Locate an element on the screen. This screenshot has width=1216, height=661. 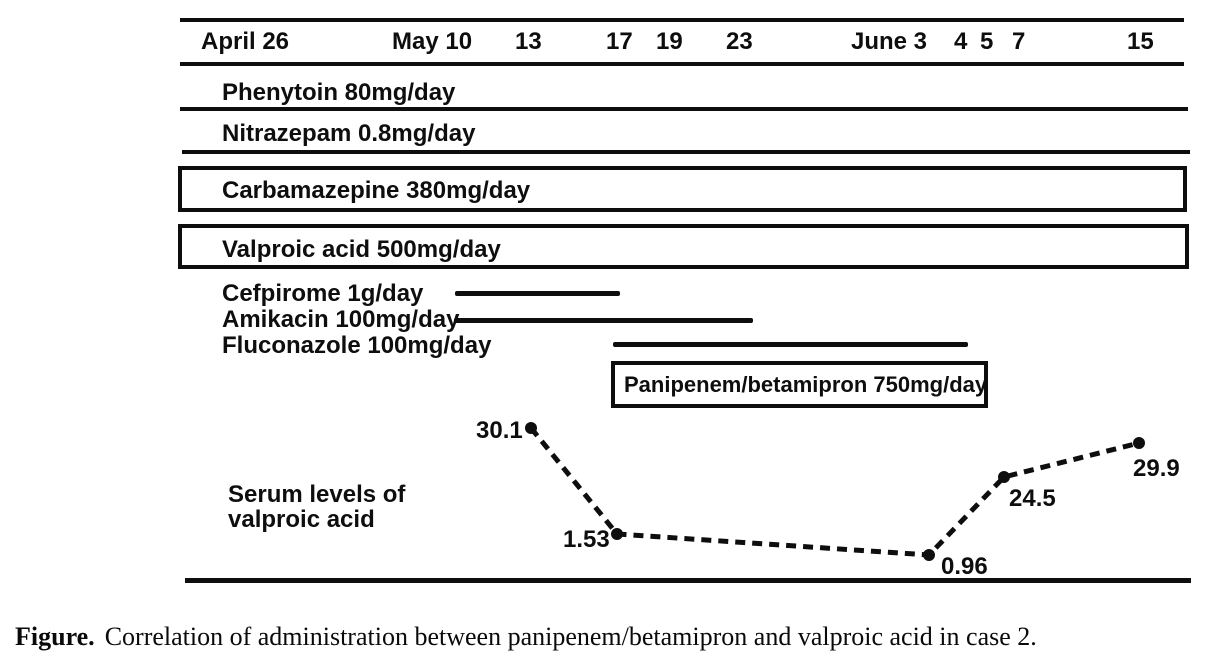
value-label-1.53: 1.53 is located at coordinates (586, 539).